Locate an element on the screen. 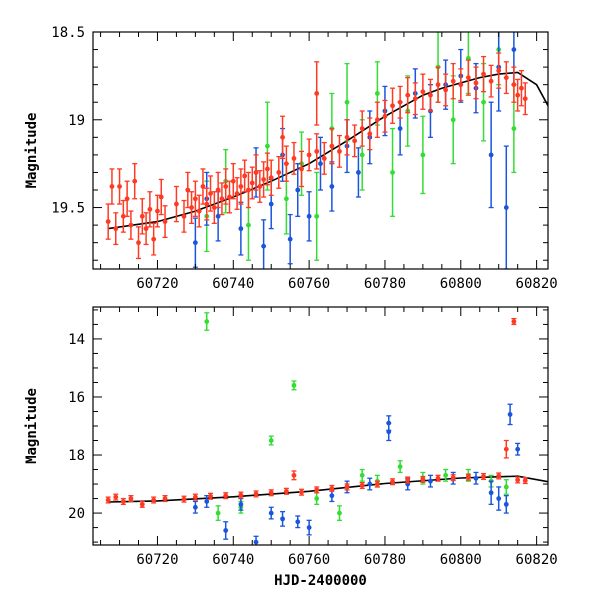 The image size is (600, 600). x-tick-label: 60720 is located at coordinates (157, 284).